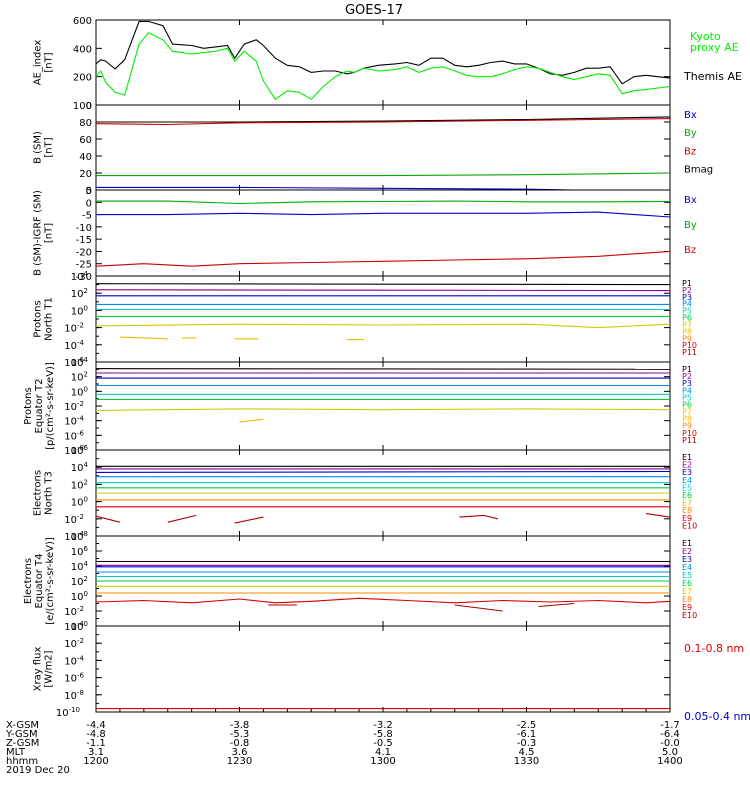 The image size is (750, 800). Describe the element at coordinates (85, 140) in the screenshot. I see `y-tick-label: 60` at that location.